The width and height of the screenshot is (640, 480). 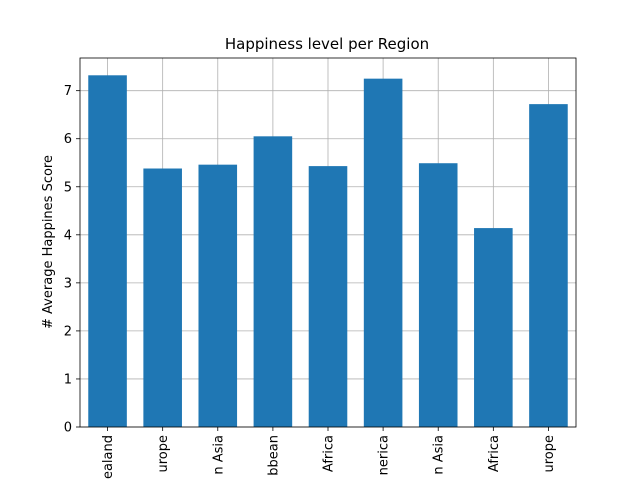 I want to click on x-tick-label: bbean, so click(x=273, y=455).